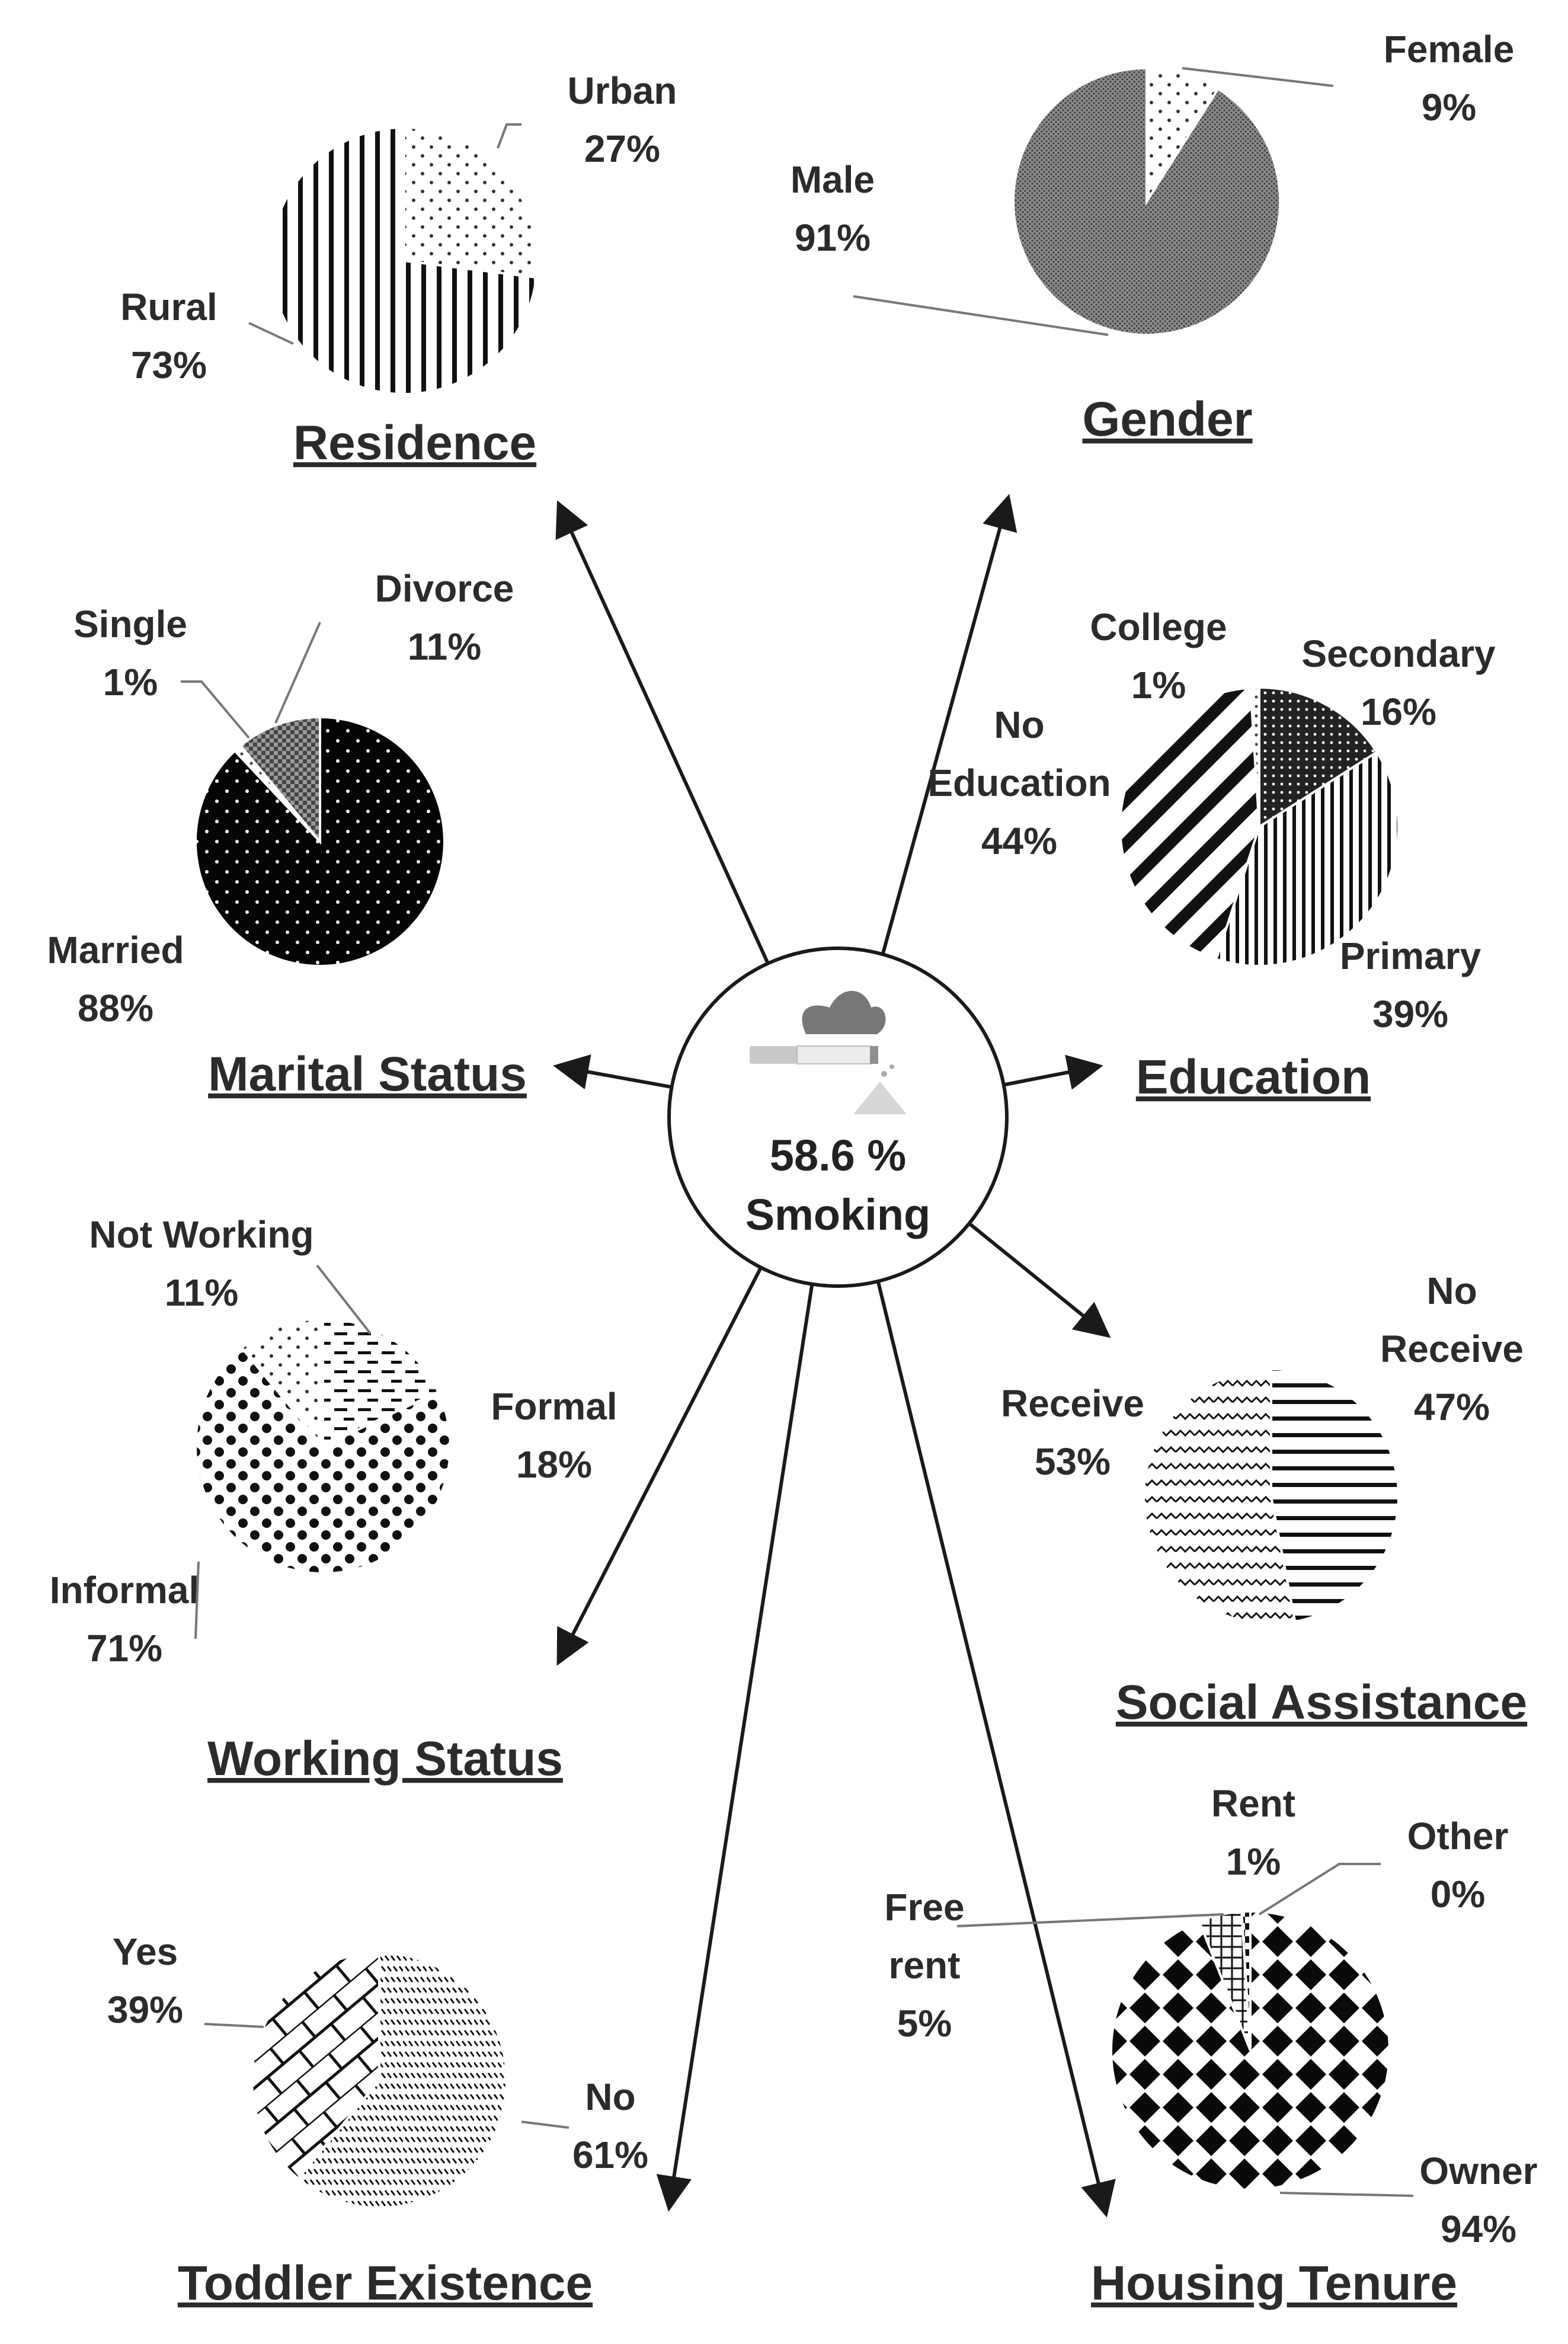 The width and height of the screenshot is (1568, 2344). What do you see at coordinates (1449, 78) in the screenshot?
I see `gender-label-female: Female 9%` at bounding box center [1449, 78].